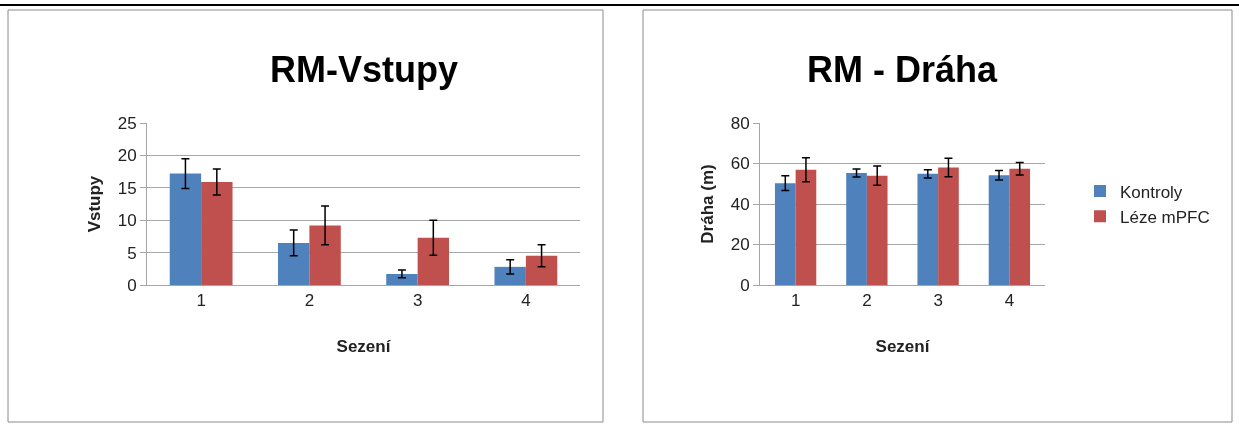  What do you see at coordinates (740, 164) in the screenshot?
I see `y-tick-label: 60` at bounding box center [740, 164].